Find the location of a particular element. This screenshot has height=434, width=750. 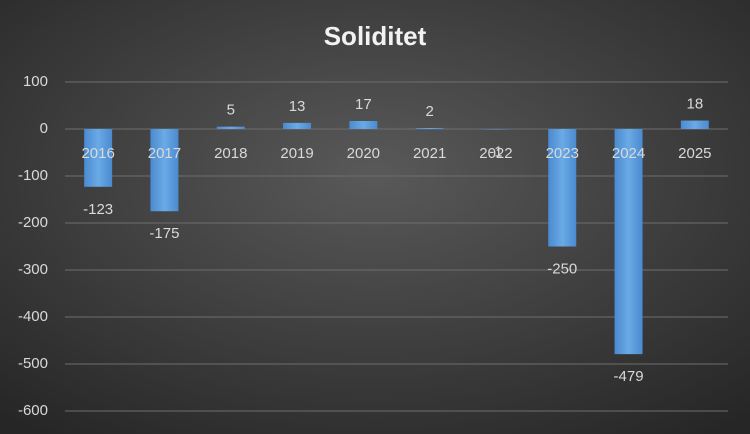

x-tick-label: 2023 is located at coordinates (562, 153).